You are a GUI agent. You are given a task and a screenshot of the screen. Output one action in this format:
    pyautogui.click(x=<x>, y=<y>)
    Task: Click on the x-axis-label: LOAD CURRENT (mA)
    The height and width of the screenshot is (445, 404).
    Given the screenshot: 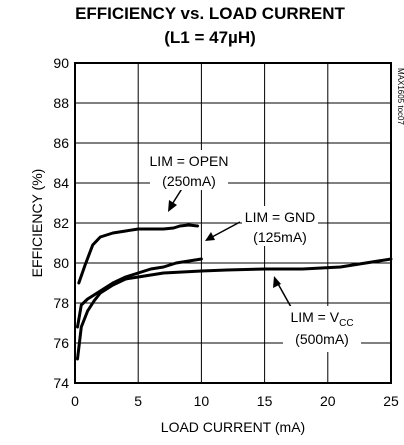 What is the action you would take?
    pyautogui.click(x=233, y=427)
    